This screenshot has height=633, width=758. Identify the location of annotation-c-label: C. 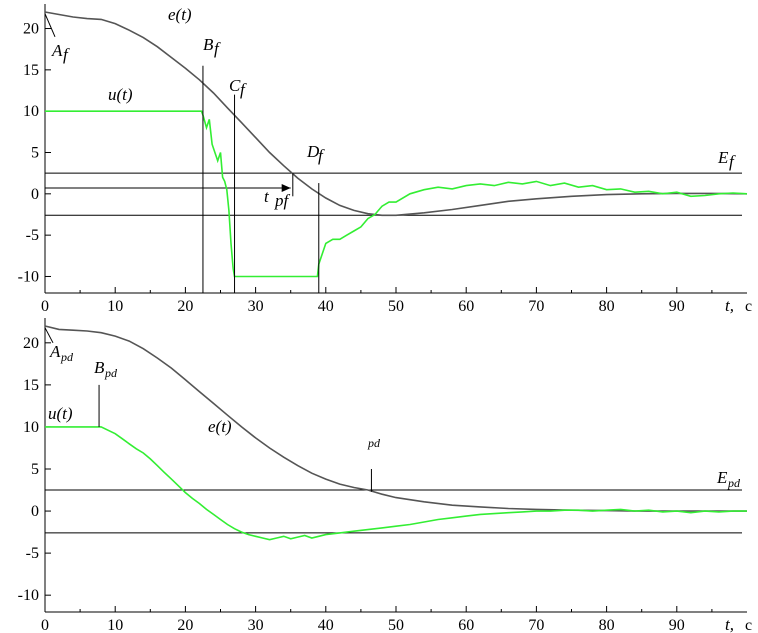
(235, 85).